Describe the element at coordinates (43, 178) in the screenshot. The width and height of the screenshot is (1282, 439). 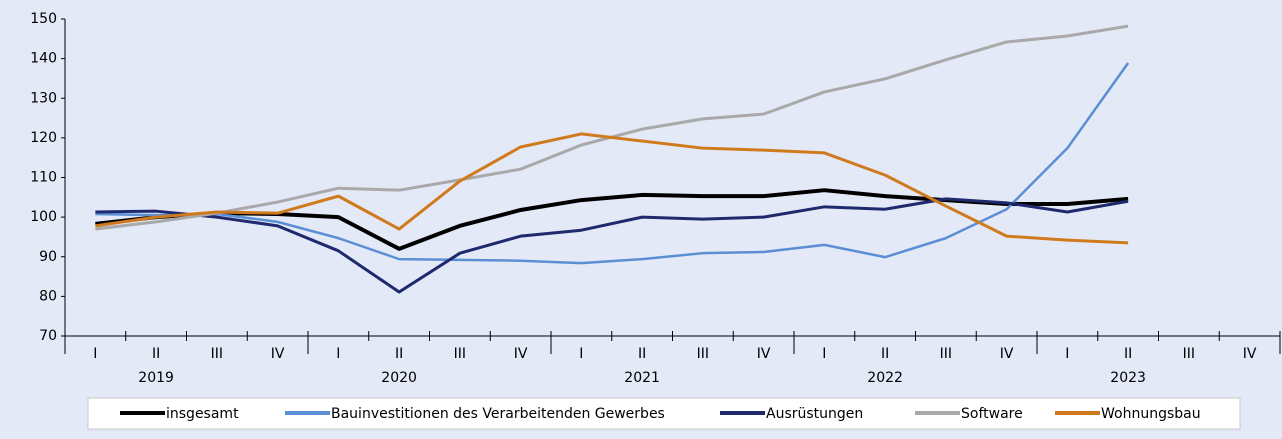
I see `y-tick-label: 110` at that location.